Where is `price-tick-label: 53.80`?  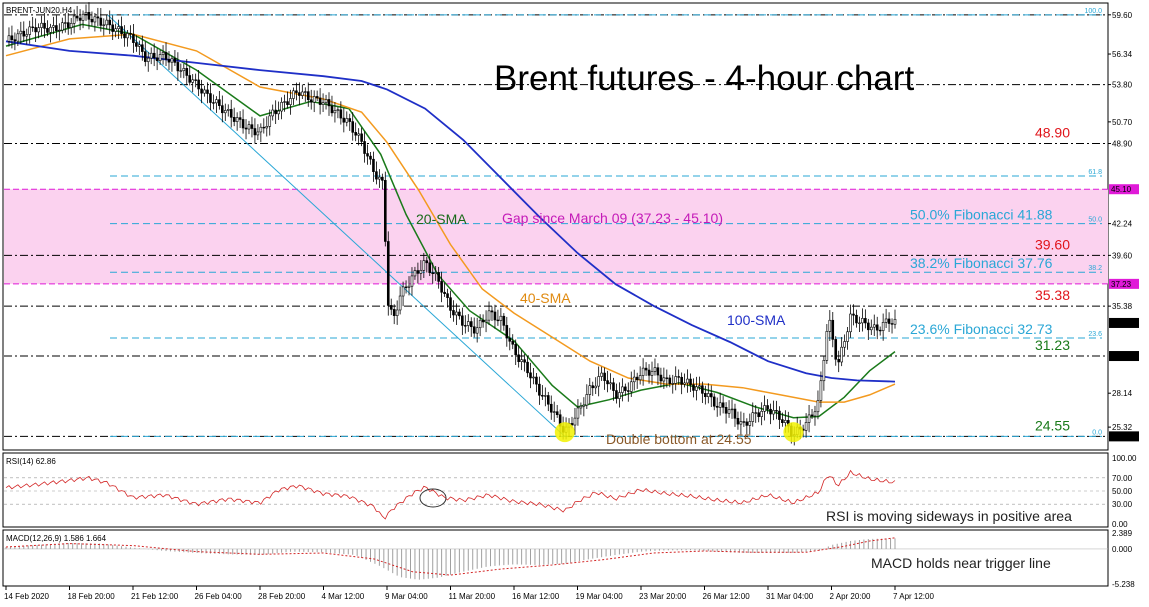 price-tick-label: 53.80 is located at coordinates (1122, 85).